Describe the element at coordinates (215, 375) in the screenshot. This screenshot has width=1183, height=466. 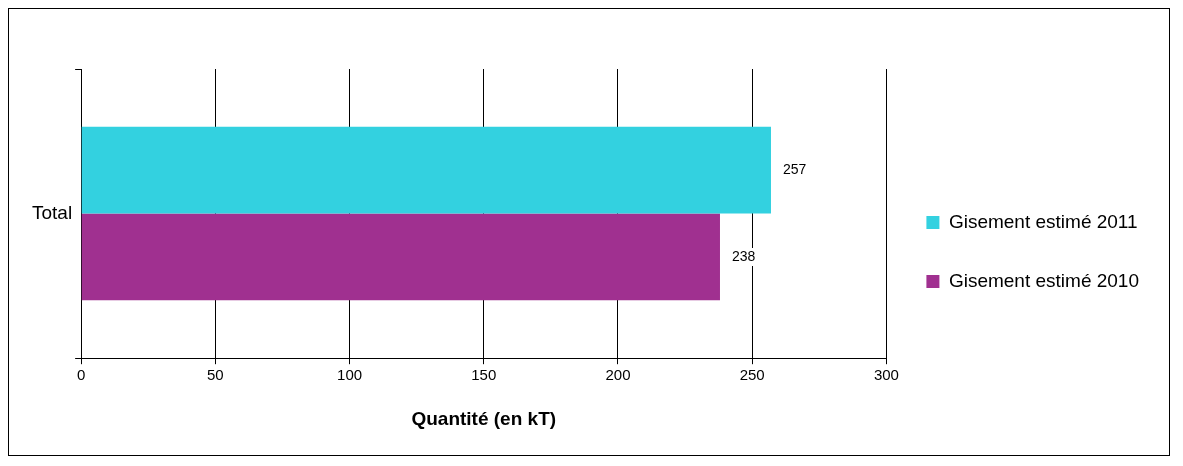
I see `x-tick-label: 50` at that location.